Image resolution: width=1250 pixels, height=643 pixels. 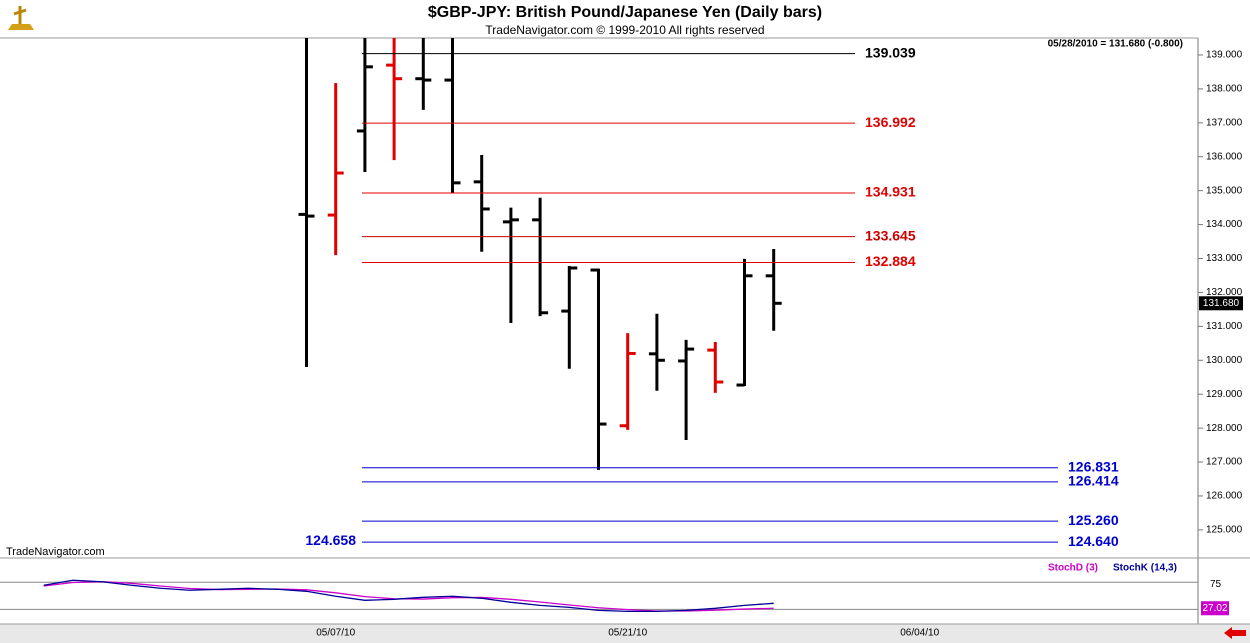 I want to click on scroll-arrow, so click(x=1235, y=633).